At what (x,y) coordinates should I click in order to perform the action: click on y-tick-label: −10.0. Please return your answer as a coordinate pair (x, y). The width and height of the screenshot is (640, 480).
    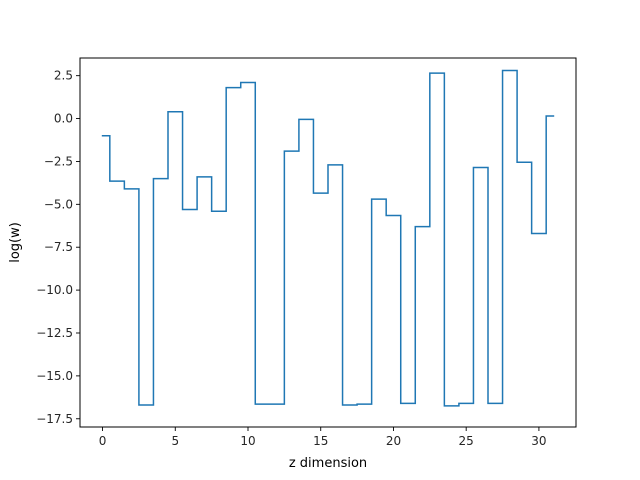
    Looking at the image, I should click on (54, 290).